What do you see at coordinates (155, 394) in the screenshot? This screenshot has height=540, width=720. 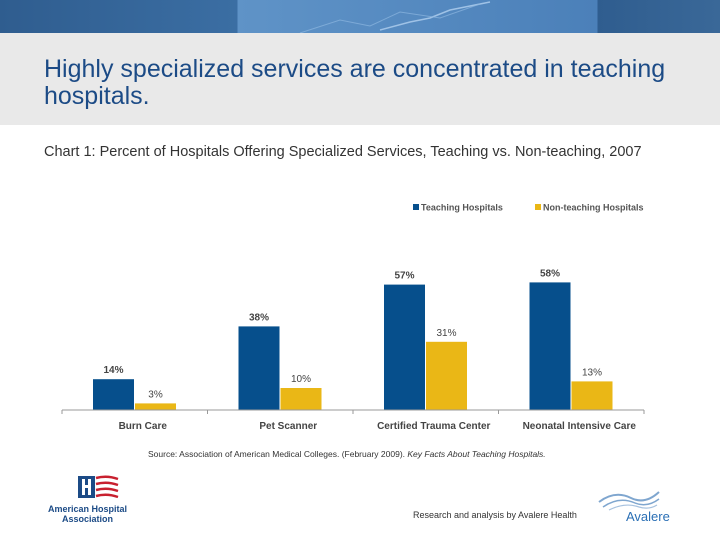 I see `data-label: 3%` at bounding box center [155, 394].